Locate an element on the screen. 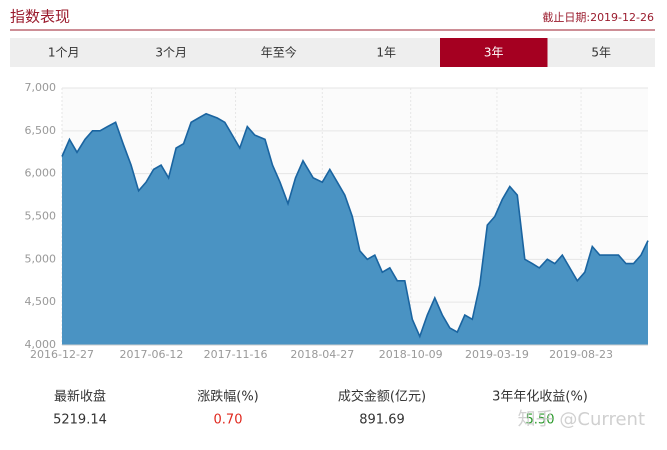 The height and width of the screenshot is (450, 667). y-tick-label: 7,000 is located at coordinates (41, 87).